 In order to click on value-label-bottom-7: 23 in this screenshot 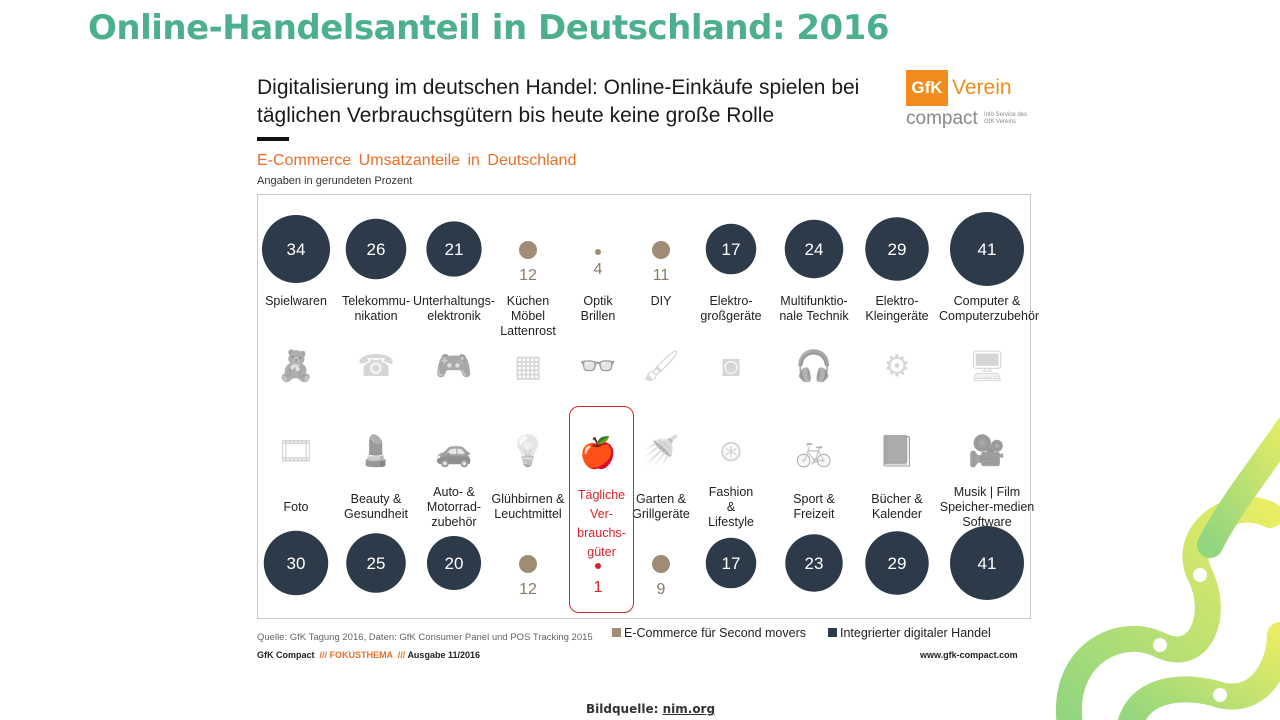, I will do `click(814, 563)`.